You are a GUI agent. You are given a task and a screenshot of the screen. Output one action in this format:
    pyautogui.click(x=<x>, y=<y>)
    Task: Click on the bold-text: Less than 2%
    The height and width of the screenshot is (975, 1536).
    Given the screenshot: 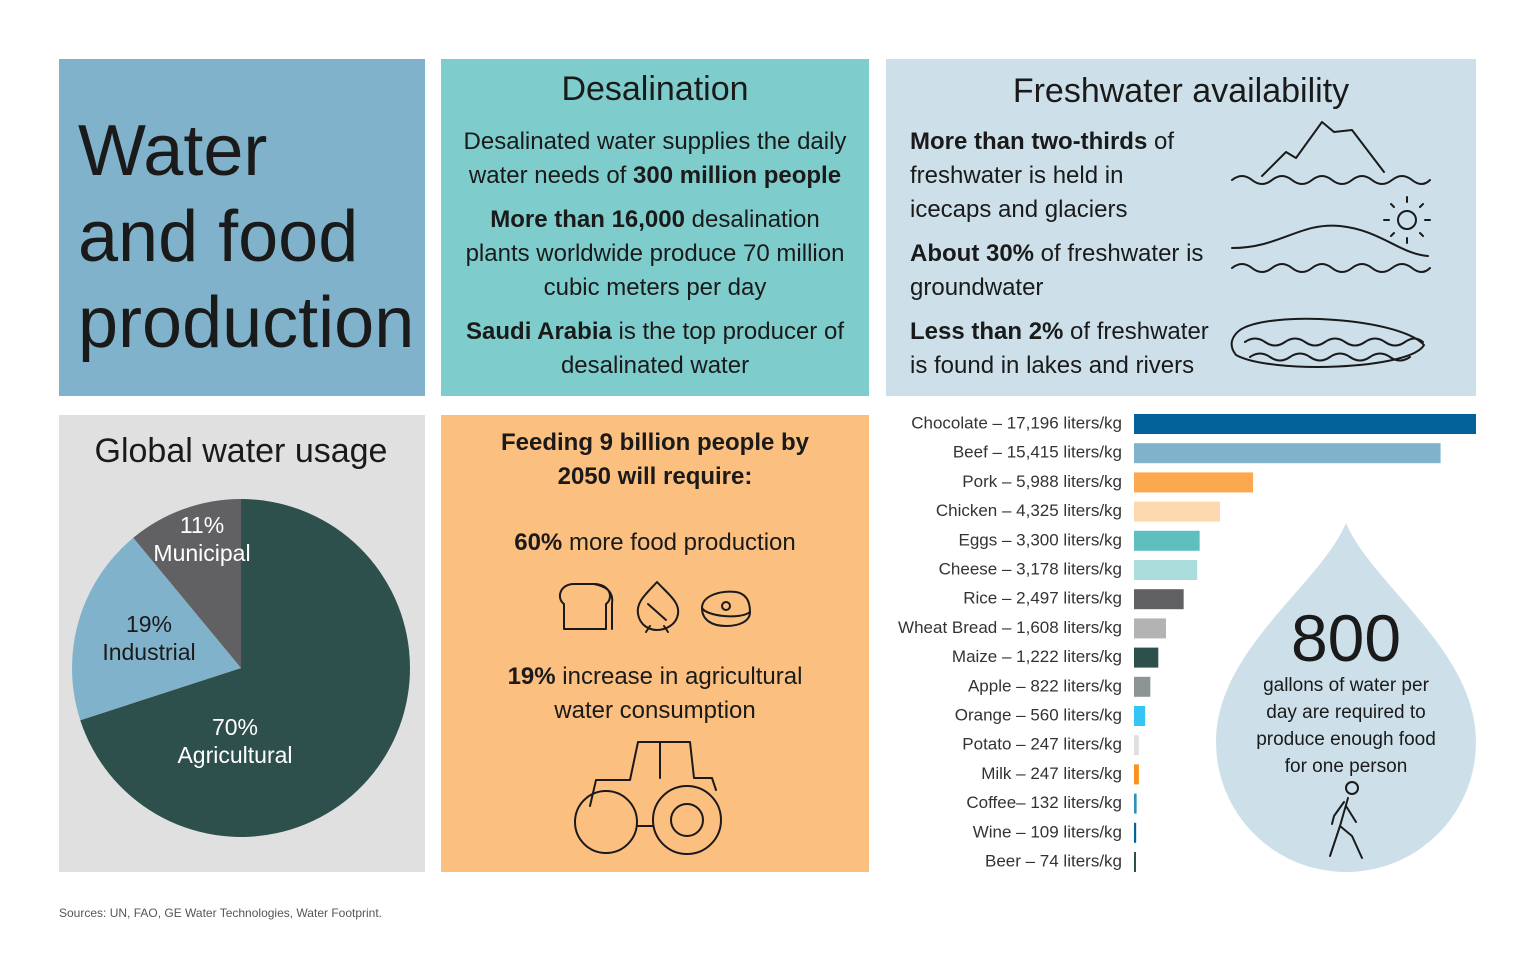 What is the action you would take?
    pyautogui.click(x=987, y=331)
    